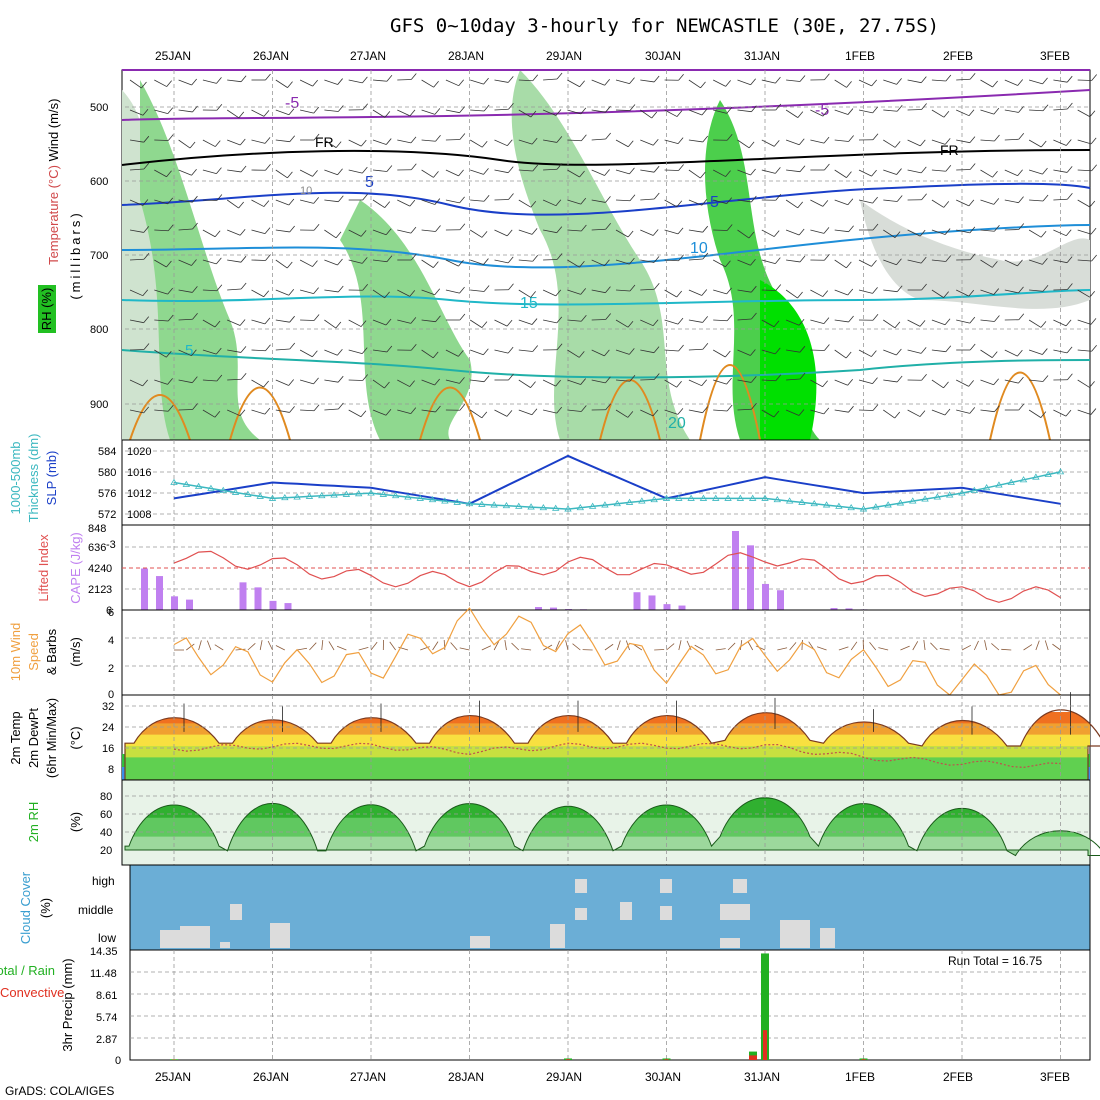 The width and height of the screenshot is (1100, 1100). Describe the element at coordinates (519, 1006) in the screenshot. I see `precip-bars` at that location.